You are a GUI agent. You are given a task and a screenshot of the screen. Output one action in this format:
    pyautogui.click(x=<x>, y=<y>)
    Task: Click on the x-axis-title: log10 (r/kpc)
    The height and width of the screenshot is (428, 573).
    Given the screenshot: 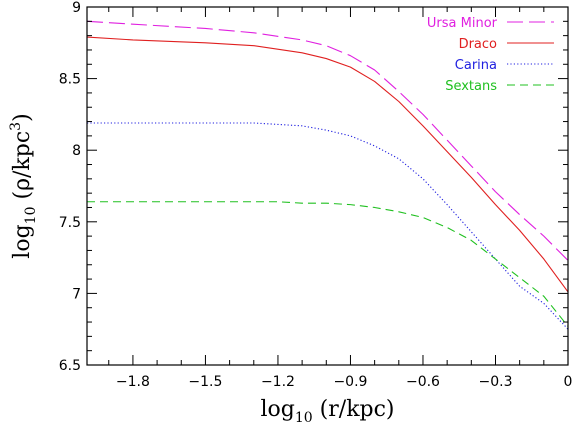 What is the action you would take?
    pyautogui.click(x=327, y=411)
    